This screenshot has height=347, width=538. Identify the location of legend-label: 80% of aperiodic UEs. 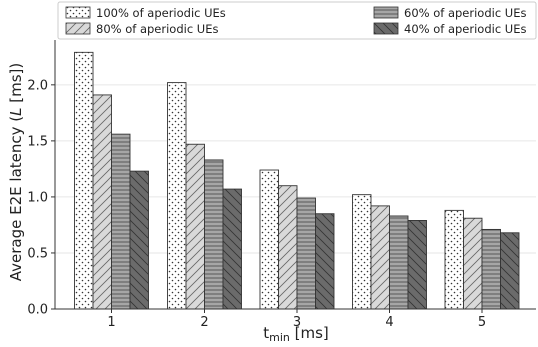
(157, 29).